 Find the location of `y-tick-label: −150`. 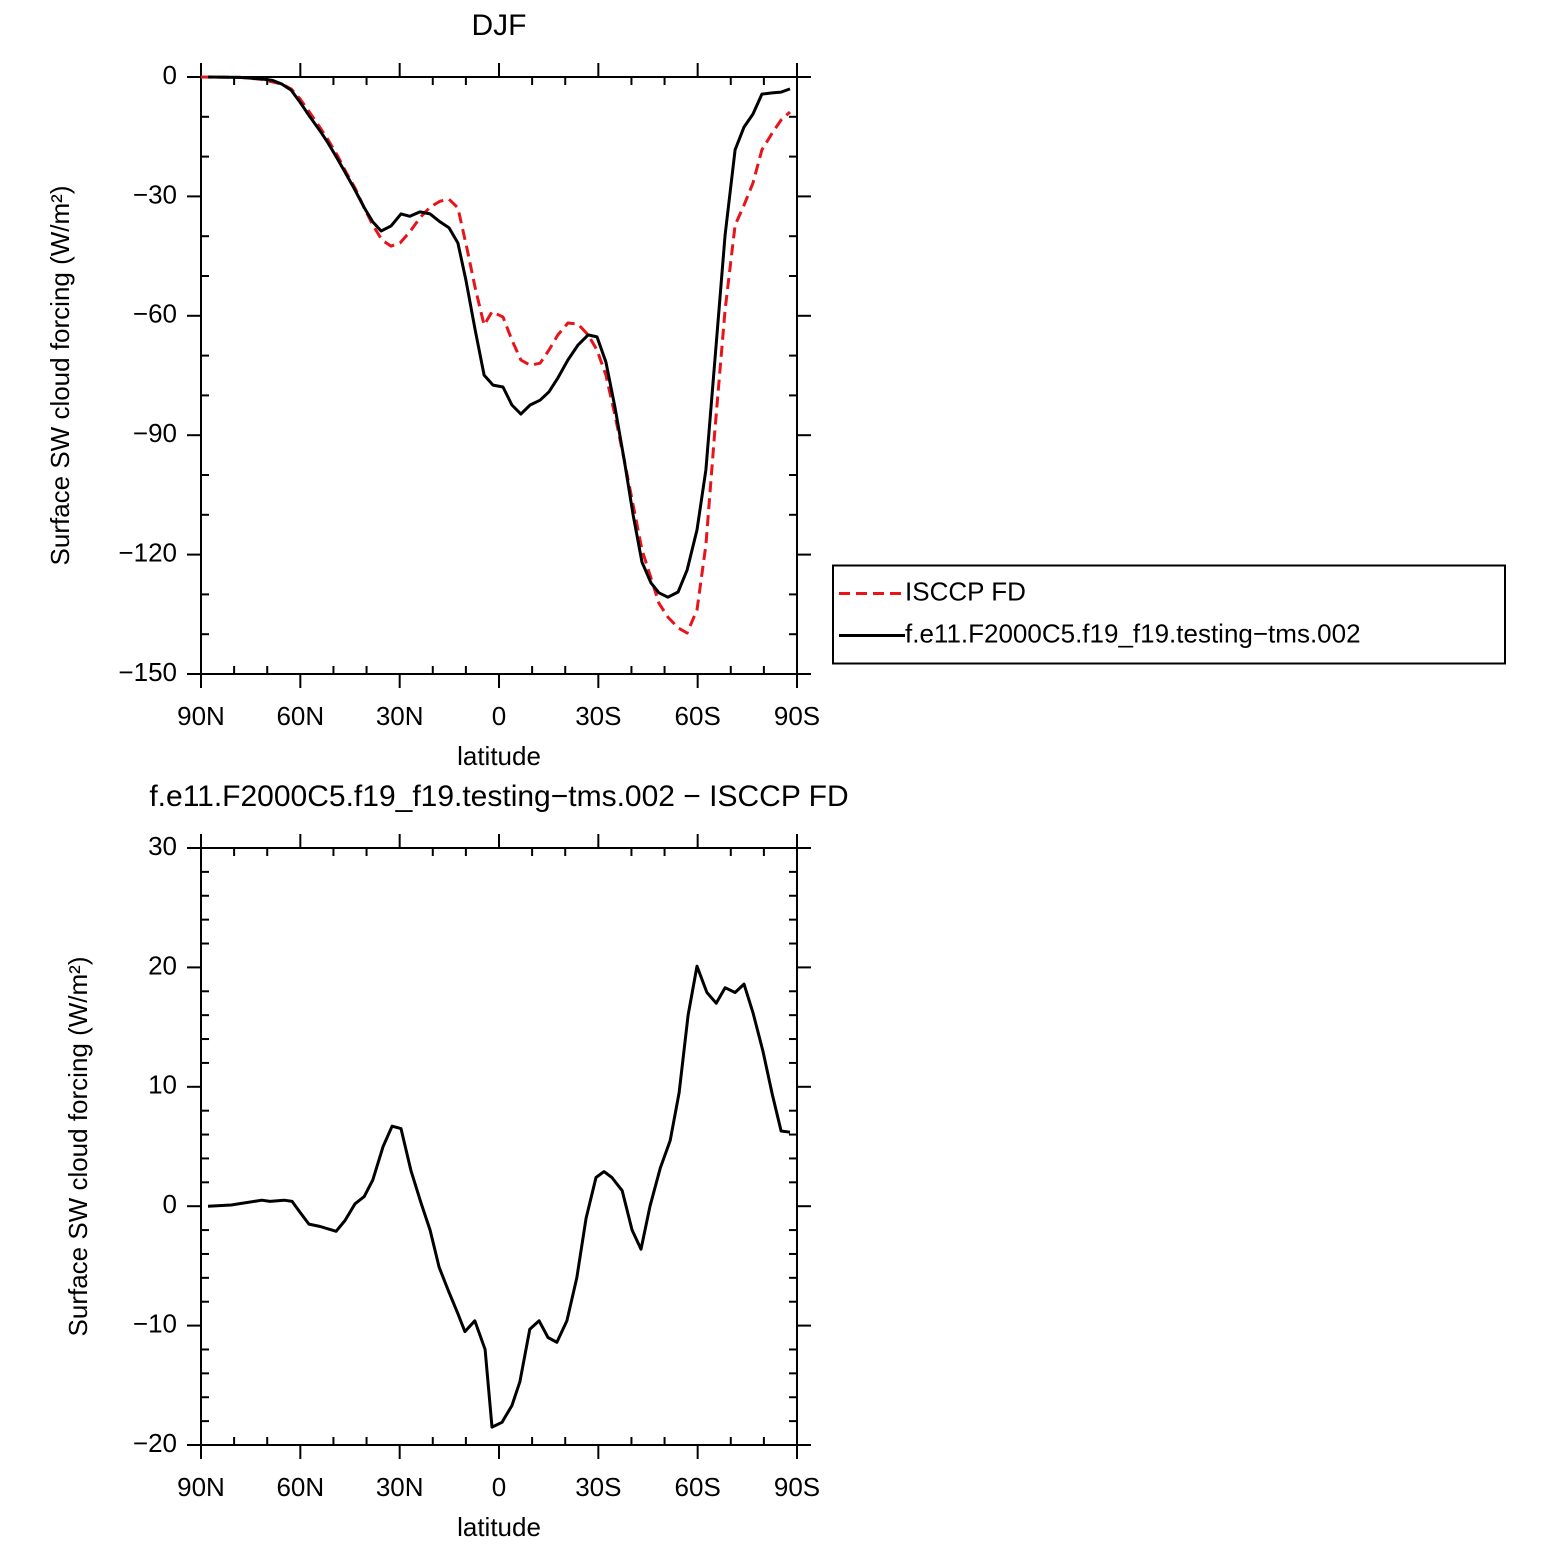

y-tick-label: −150 is located at coordinates (147, 672).